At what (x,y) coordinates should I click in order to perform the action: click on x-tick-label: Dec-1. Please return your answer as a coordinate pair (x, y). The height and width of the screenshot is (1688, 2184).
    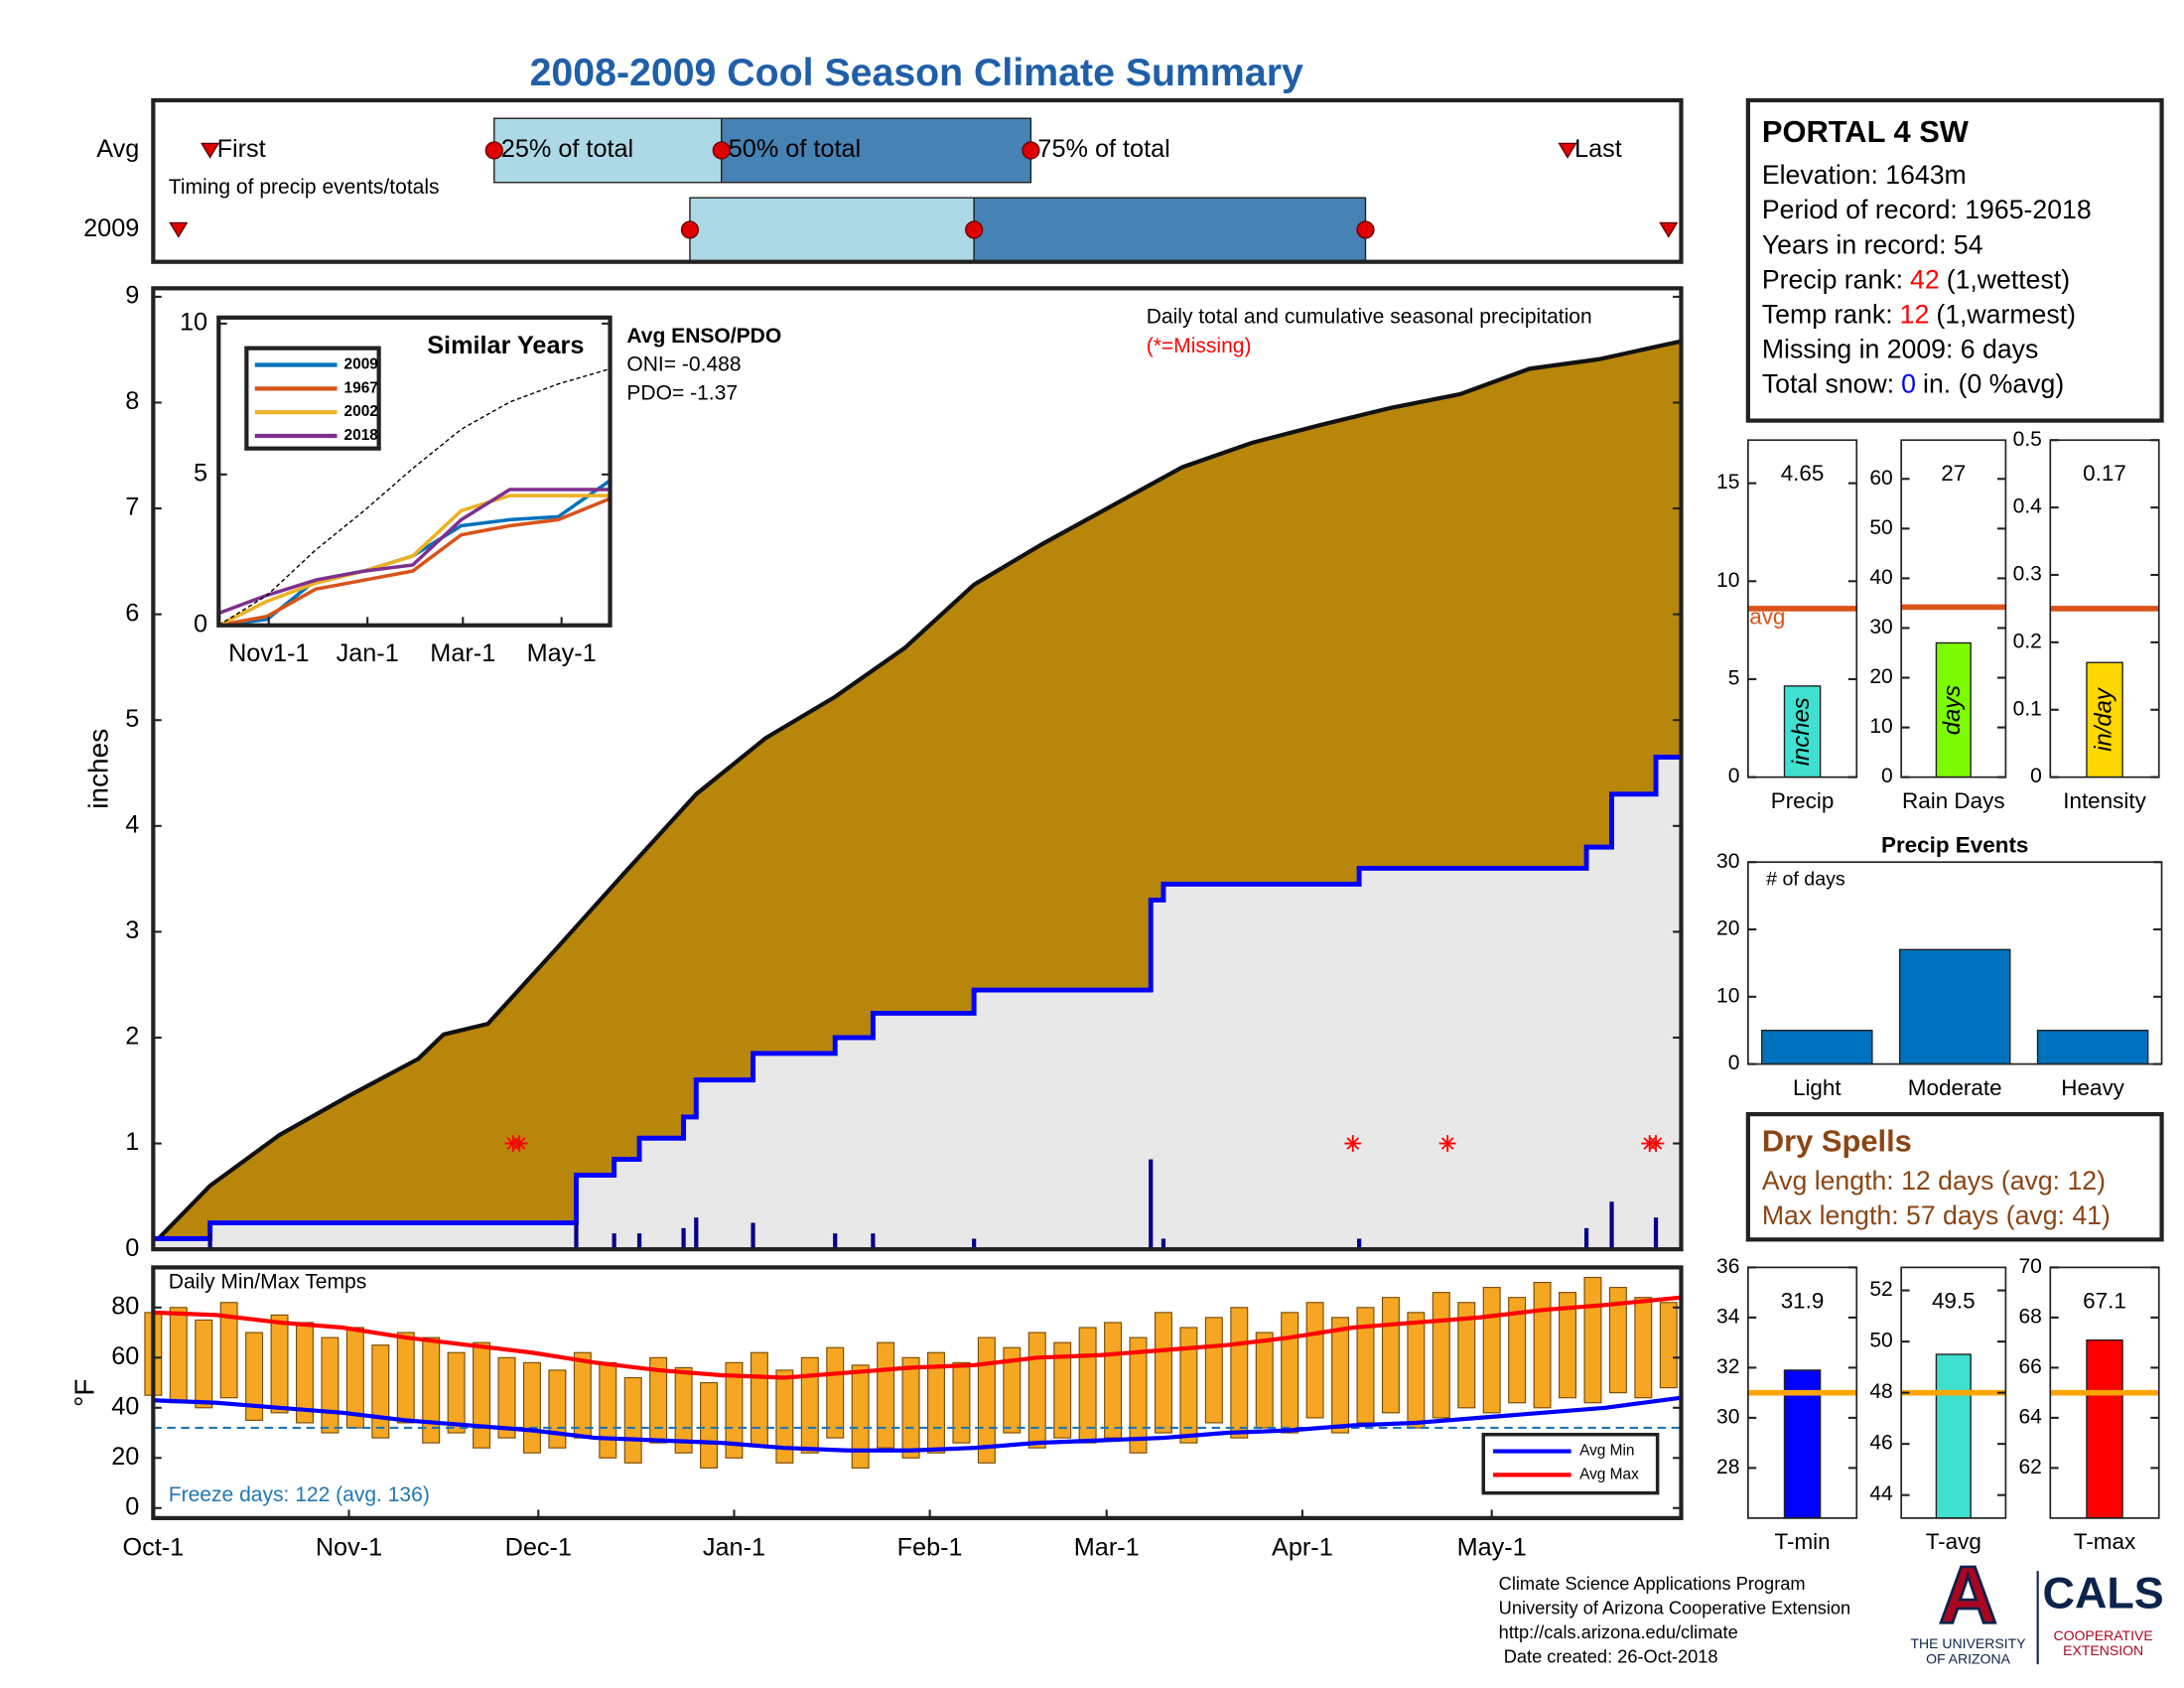
    Looking at the image, I should click on (538, 1547).